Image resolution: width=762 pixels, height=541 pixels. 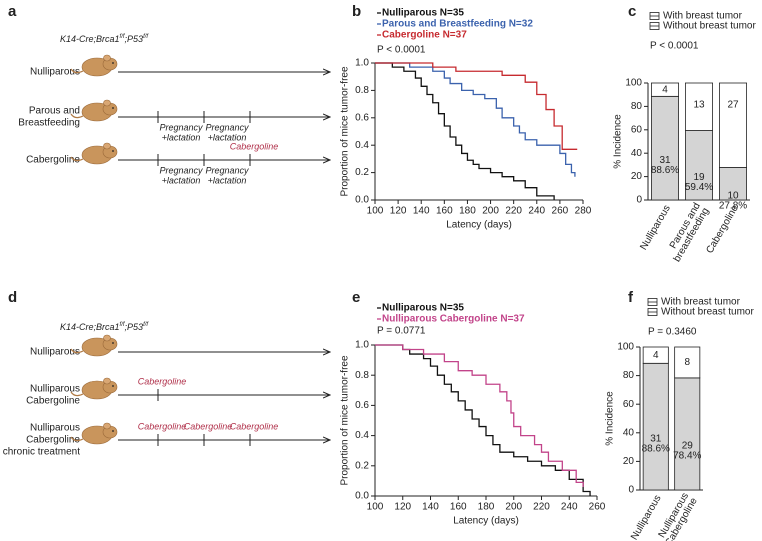 What do you see at coordinates (541, 507) in the screenshot?
I see `x-tick-label: 220` at bounding box center [541, 507].